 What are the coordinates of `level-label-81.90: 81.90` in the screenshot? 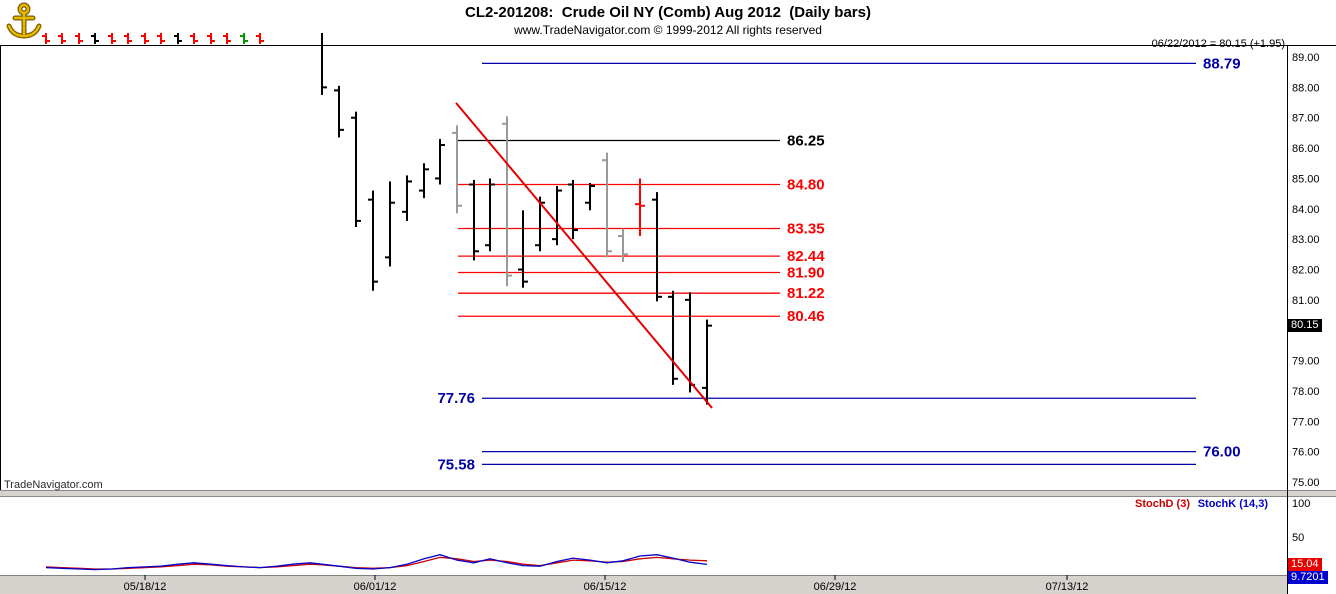 It's located at (806, 273).